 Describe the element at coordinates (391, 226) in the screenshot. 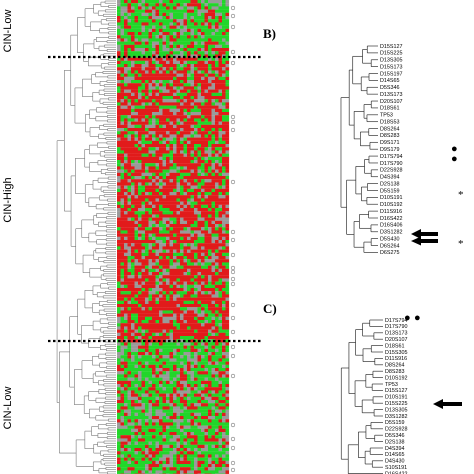

I see `panel-b-leaf-label: D16S406` at that location.